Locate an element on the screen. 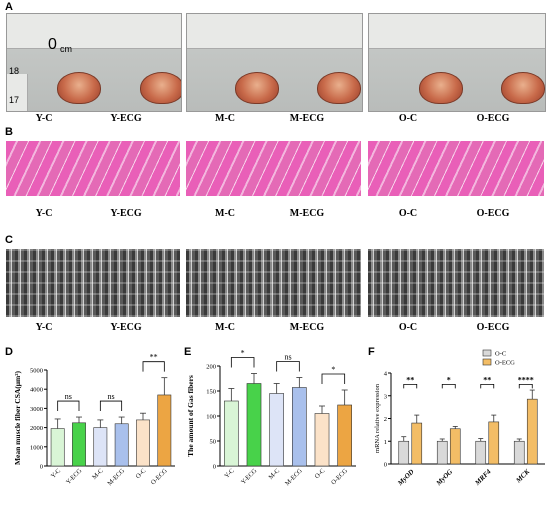 The image size is (550, 507). y-tick-label: 3 is located at coordinates (385, 396).